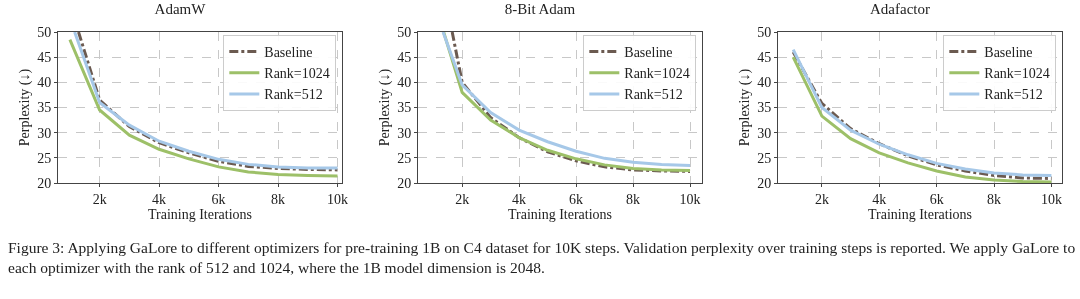 The height and width of the screenshot is (299, 1080). What do you see at coordinates (542, 258) in the screenshot?
I see `caption: Figure 3: Applying GaLore to different optimizers for pre-training 1B on C4 dataset for 10K steps. Validation perplexity over training steps is reported. We apply GaLore to each optimizer with the rank of 512 and 1024, where the 1B model dimension is 2048.` at bounding box center [542, 258].